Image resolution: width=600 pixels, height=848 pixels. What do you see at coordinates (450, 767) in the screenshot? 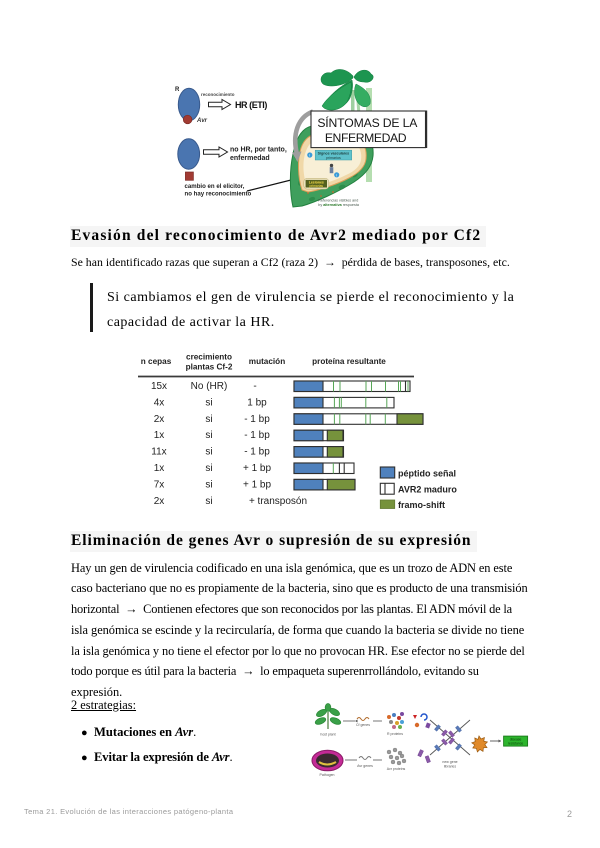
I see `svg-text: libraries` at bounding box center [450, 767].